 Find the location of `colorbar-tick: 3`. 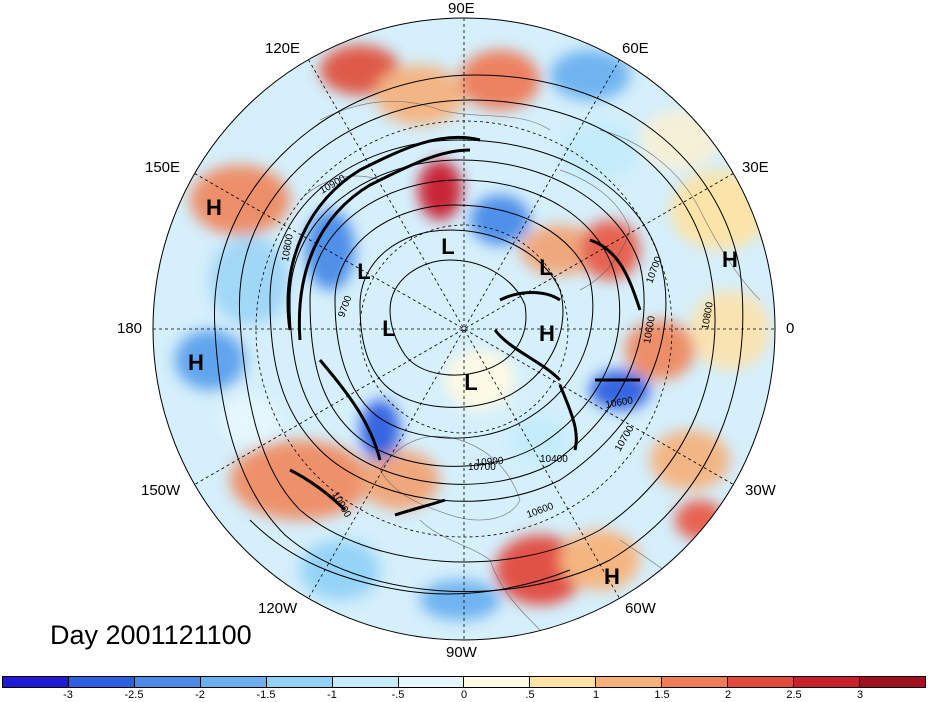

colorbar-tick: 3 is located at coordinates (860, 695).